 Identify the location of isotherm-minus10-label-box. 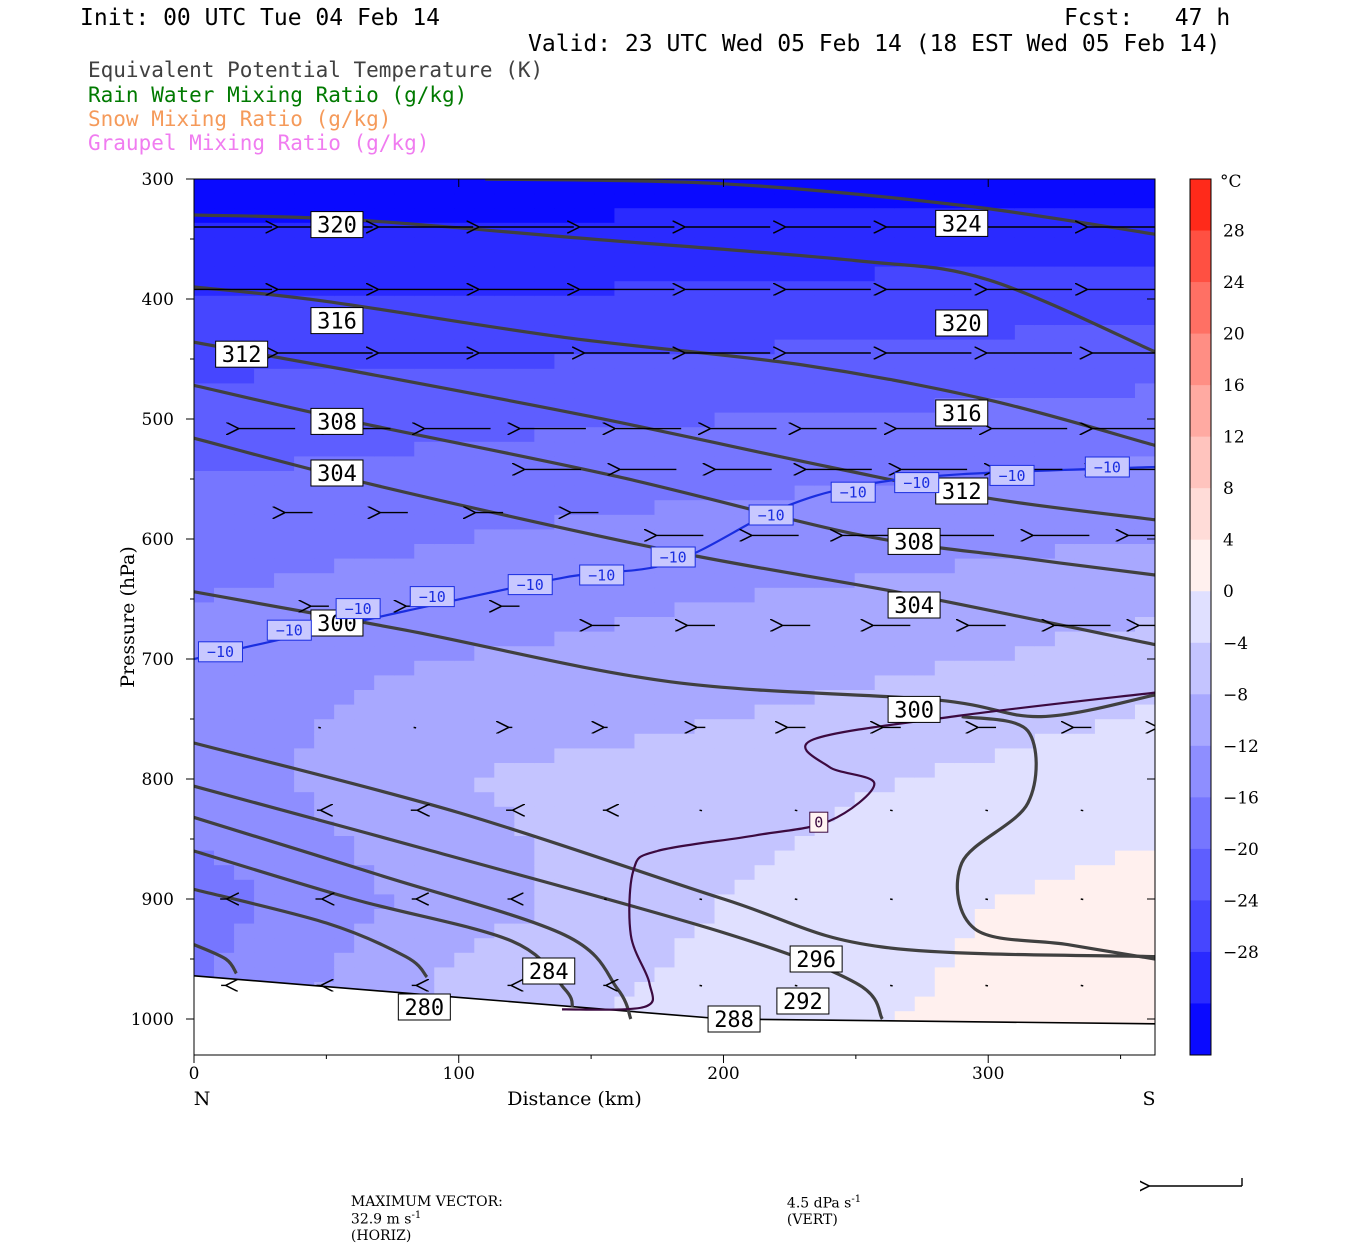
(220, 652).